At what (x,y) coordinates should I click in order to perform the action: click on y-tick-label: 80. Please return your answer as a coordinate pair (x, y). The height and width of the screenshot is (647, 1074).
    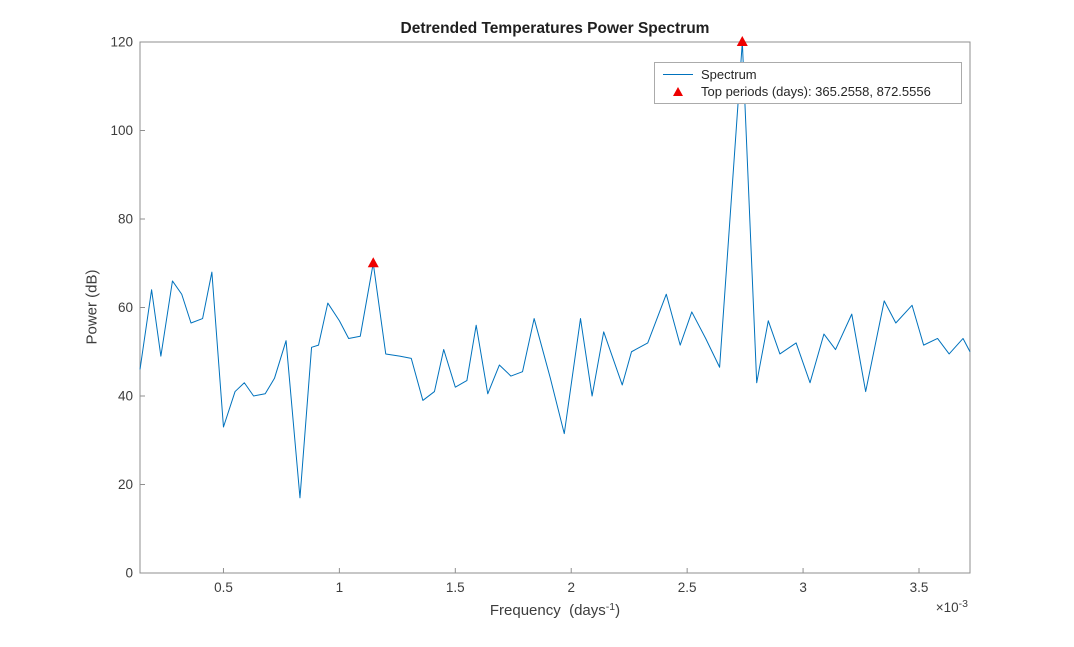
    Looking at the image, I should click on (125, 219).